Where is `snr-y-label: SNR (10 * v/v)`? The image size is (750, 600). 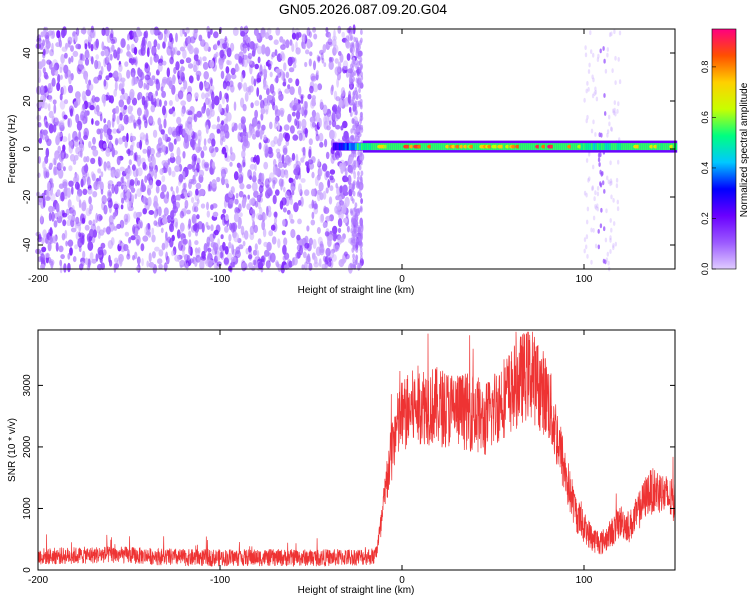
snr-y-label: SNR (10 * v/v) is located at coordinates (12, 450).